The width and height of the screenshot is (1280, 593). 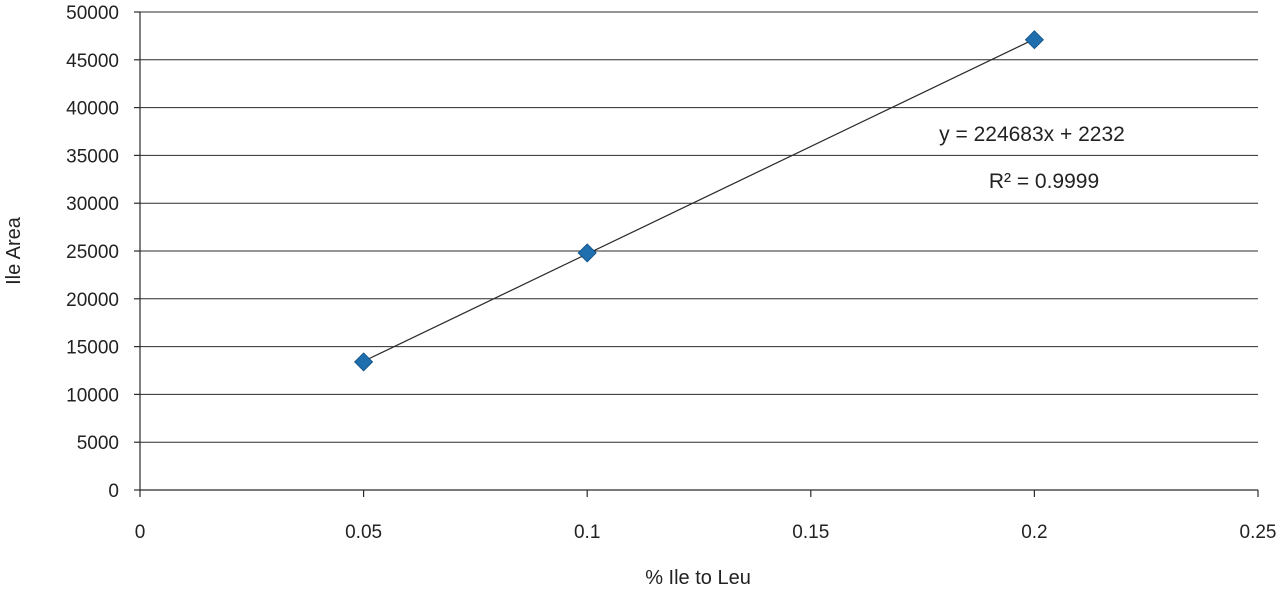 What do you see at coordinates (98, 443) in the screenshot?
I see `y-tick-label: 5000` at bounding box center [98, 443].